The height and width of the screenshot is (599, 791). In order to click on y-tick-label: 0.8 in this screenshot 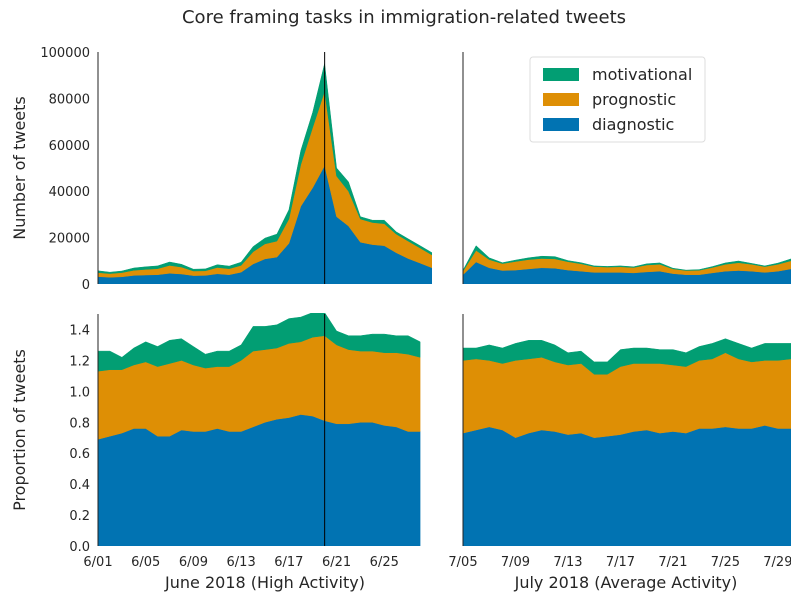, I will do `click(79, 423)`.